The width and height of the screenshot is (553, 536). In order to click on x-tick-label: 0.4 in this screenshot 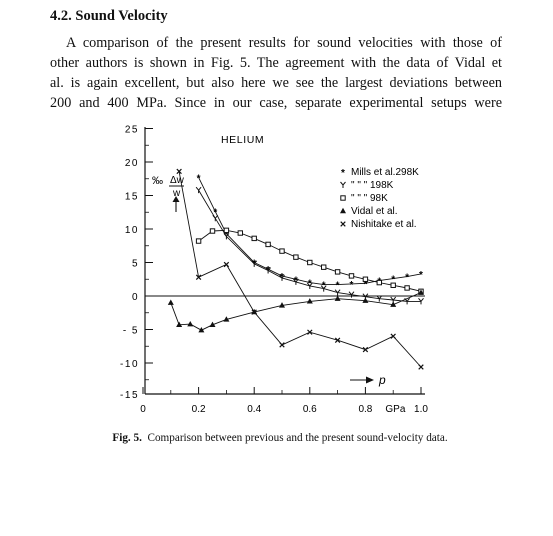, I will do `click(254, 409)`.